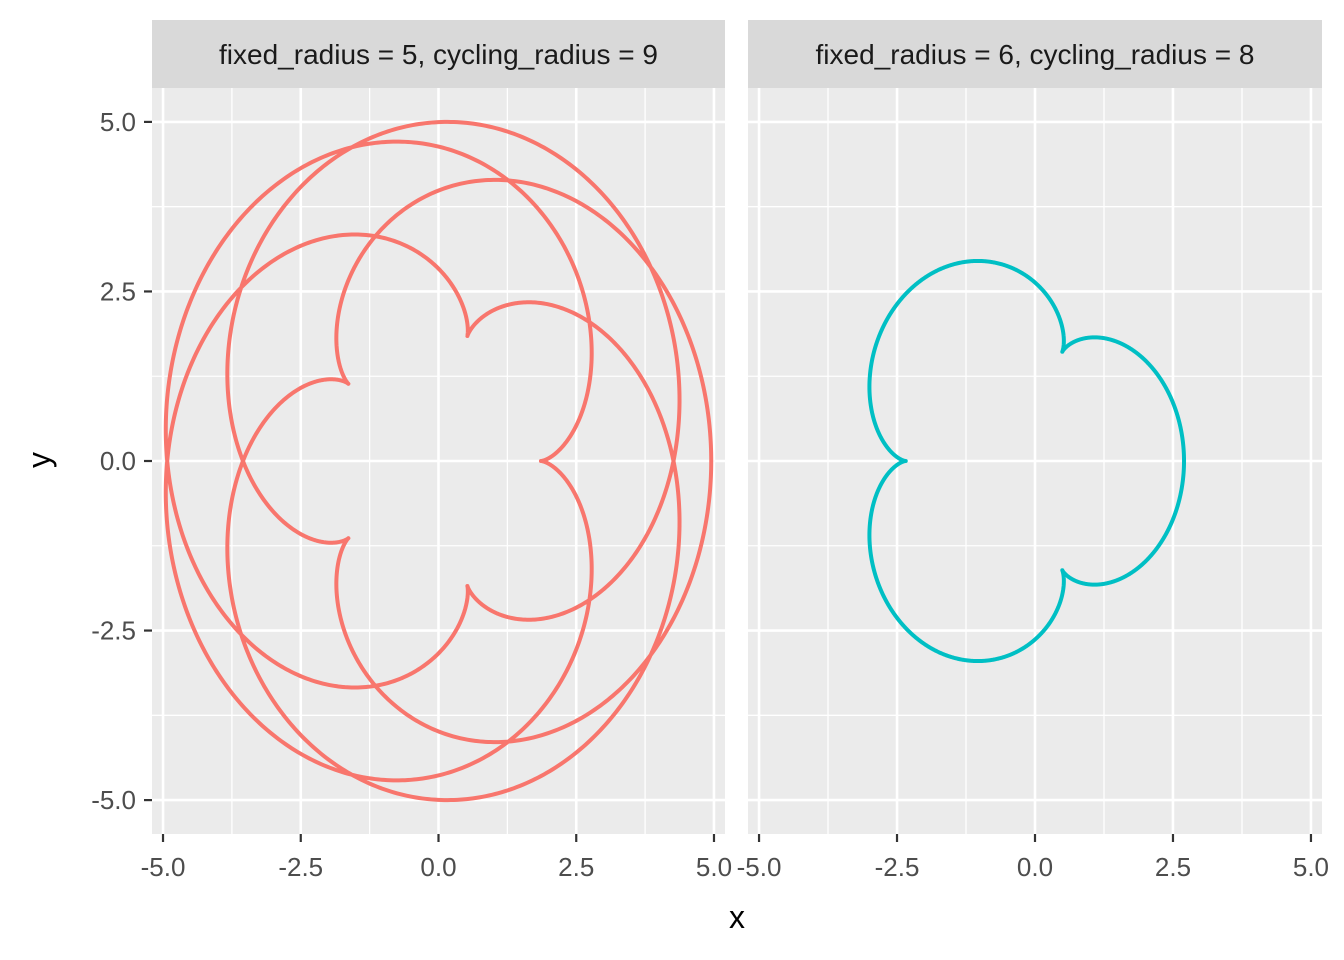 This screenshot has width=1344, height=960. I want to click on facet-strip-label: fixed_radius = 6, cycling_radius = 8, so click(1035, 54).